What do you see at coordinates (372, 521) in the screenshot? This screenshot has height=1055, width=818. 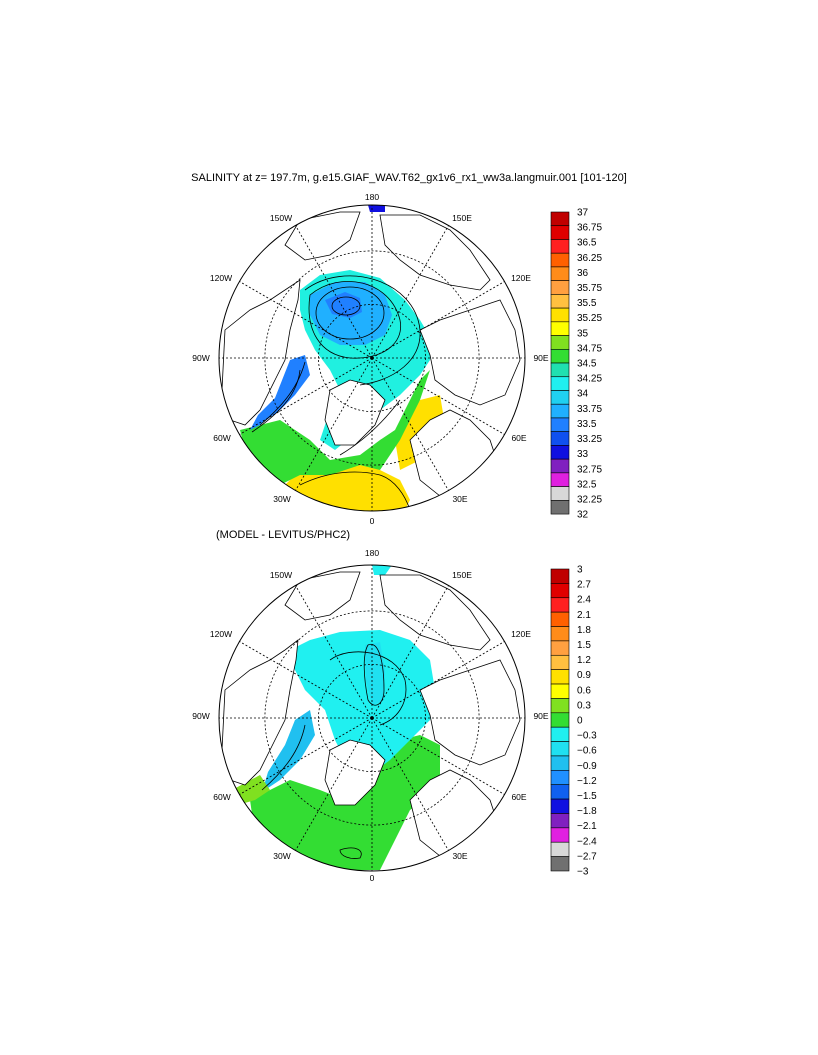 I see `lon-label-0: 0` at bounding box center [372, 521].